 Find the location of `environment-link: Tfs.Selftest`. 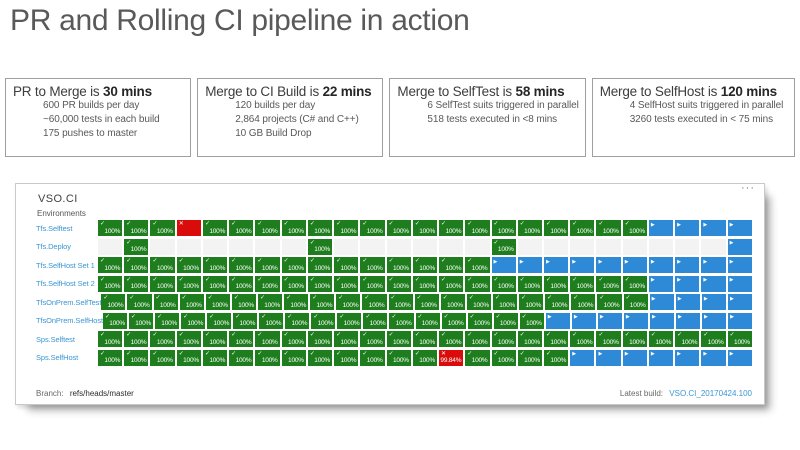

environment-link: Tfs.Selftest is located at coordinates (54, 228).